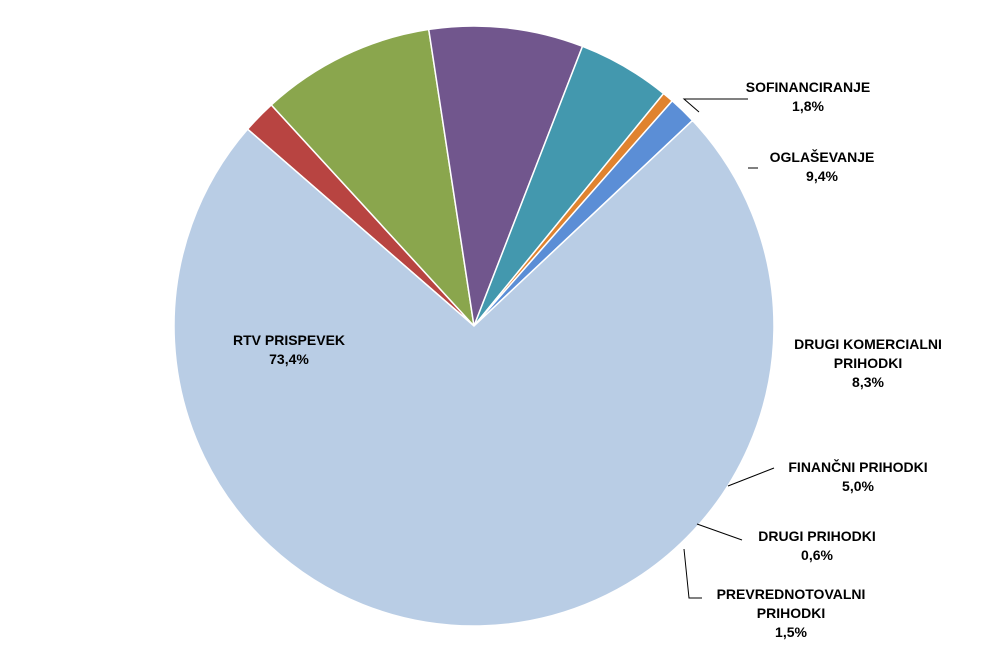  I want to click on leader-lines-layer, so click(728, 348).